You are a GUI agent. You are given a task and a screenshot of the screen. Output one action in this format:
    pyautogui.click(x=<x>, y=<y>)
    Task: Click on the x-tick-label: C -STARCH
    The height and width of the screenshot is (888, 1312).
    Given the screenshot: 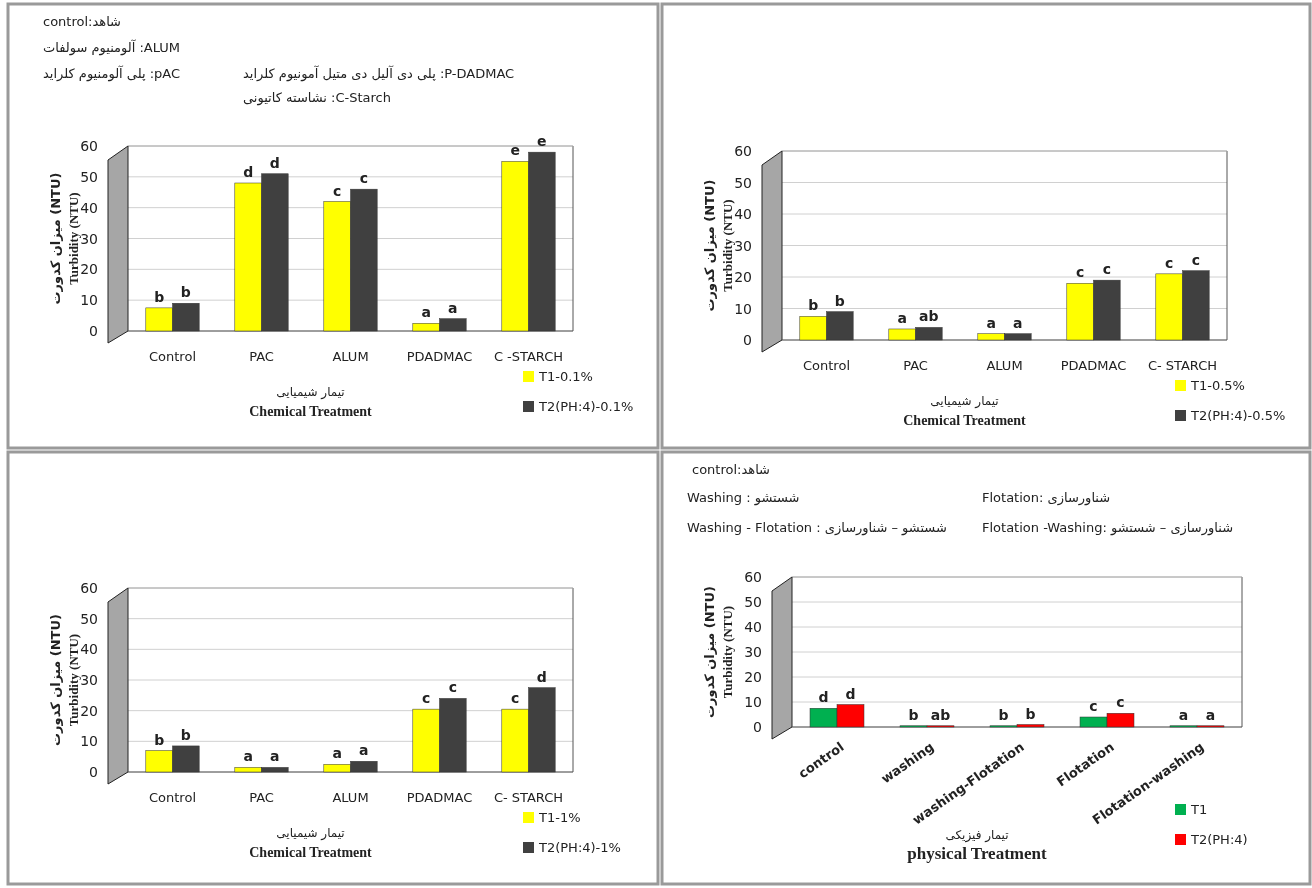 What is the action you would take?
    pyautogui.click(x=528, y=356)
    